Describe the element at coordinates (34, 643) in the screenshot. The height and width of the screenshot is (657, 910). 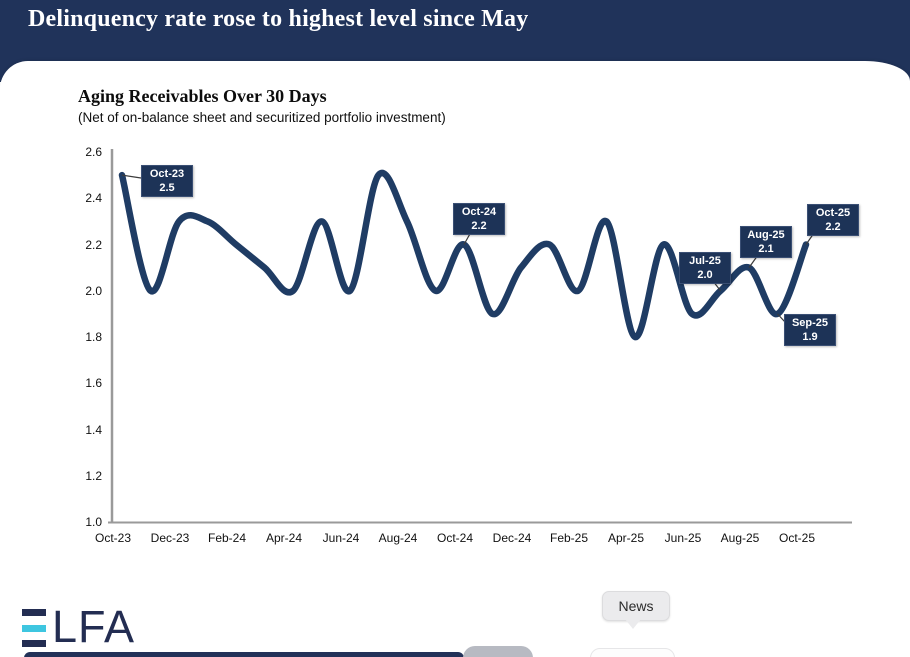
I see `logo-e-bar-bottom` at that location.